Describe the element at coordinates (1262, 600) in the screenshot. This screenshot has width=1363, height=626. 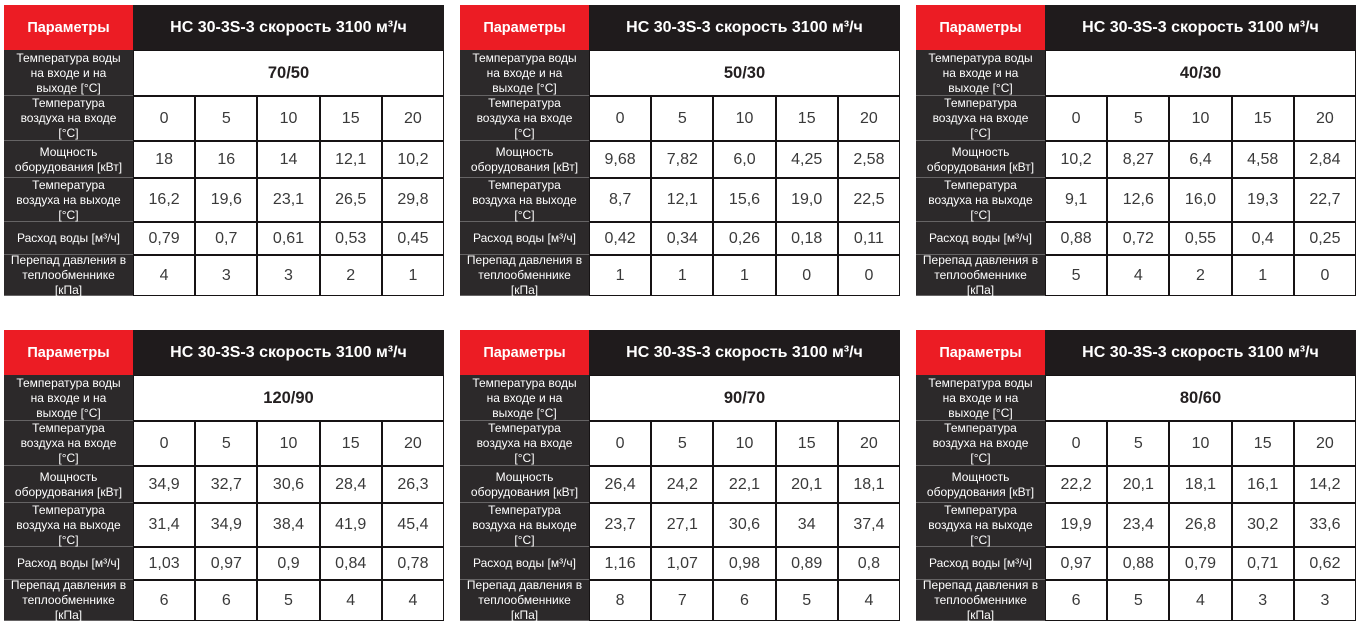
I see `pressure-drop-value: 3` at that location.